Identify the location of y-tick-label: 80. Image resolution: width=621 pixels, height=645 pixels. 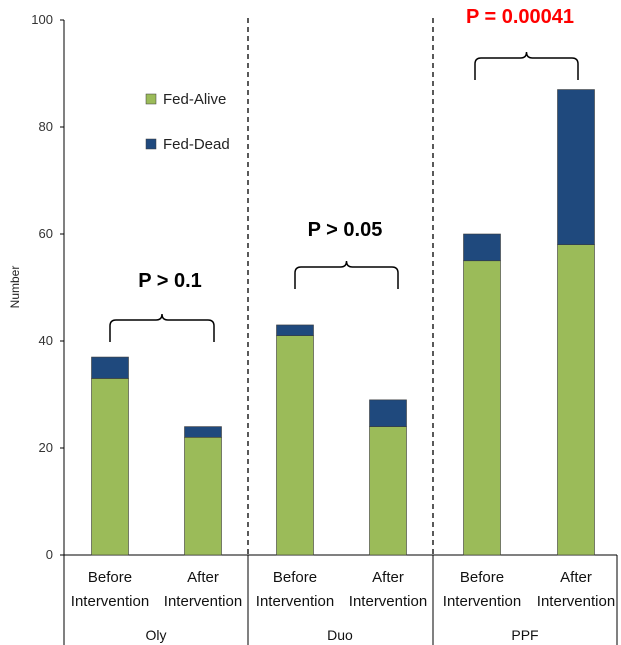
(46, 126).